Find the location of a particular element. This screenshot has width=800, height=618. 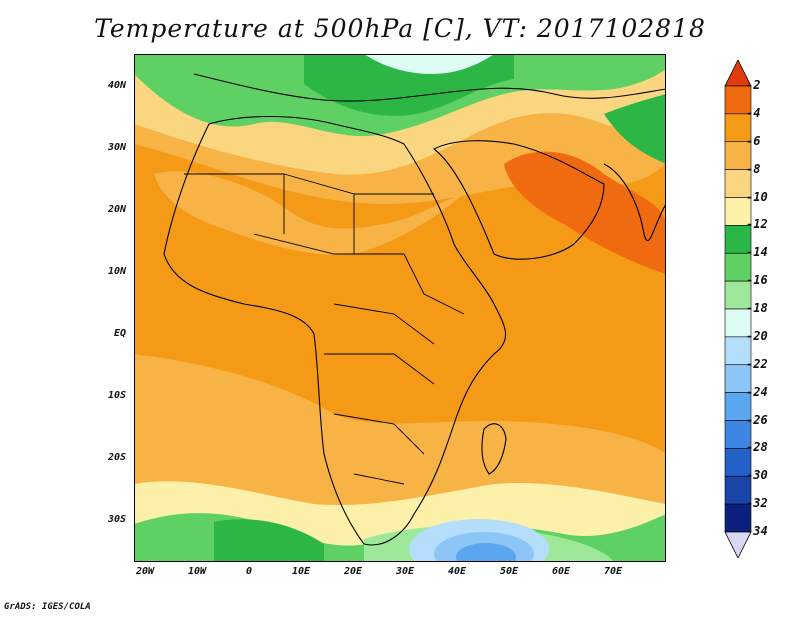

lon-label-30e: 30E is located at coordinates (405, 571).